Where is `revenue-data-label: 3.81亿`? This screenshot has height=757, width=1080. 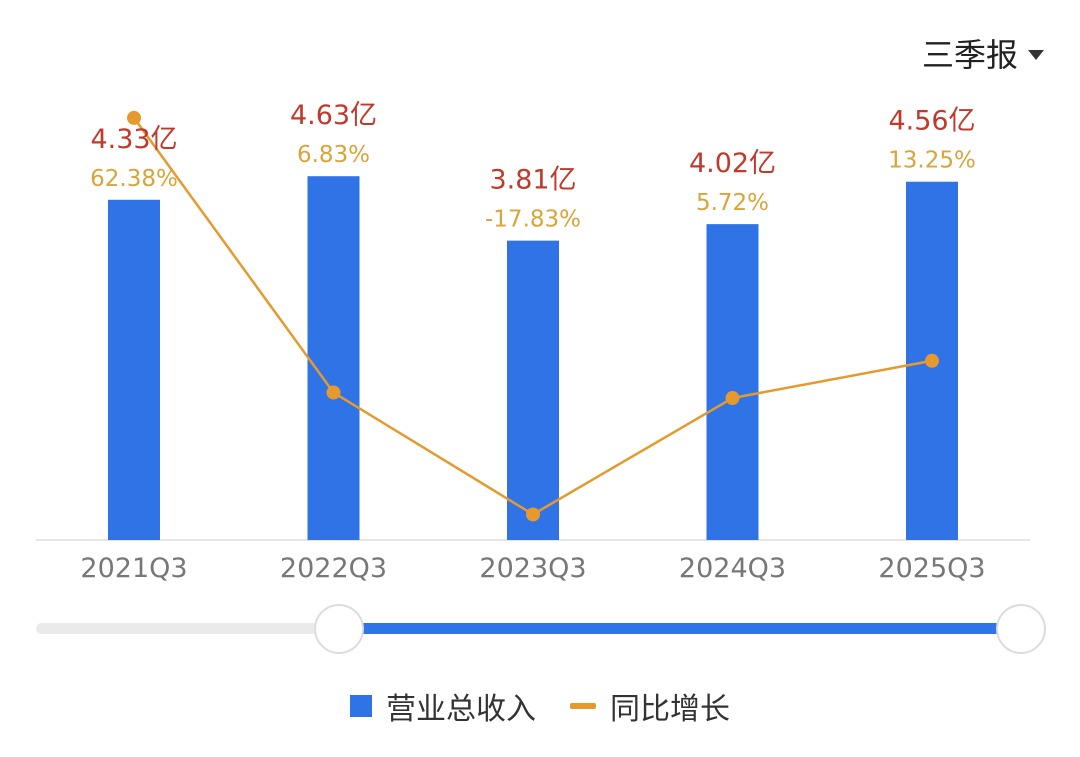 revenue-data-label: 3.81亿 is located at coordinates (532, 180).